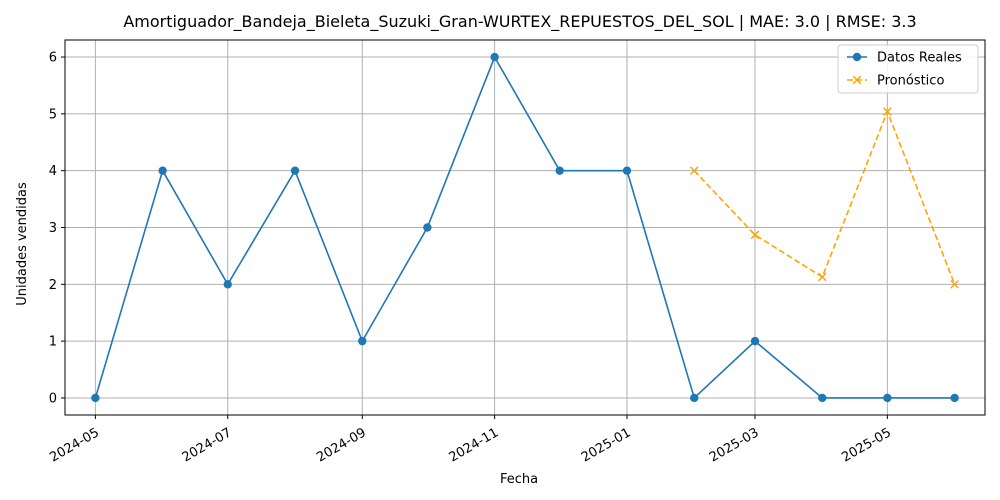 Image resolution: width=1000 pixels, height=500 pixels. I want to click on x-tick-label: 2024-07, so click(207, 445).